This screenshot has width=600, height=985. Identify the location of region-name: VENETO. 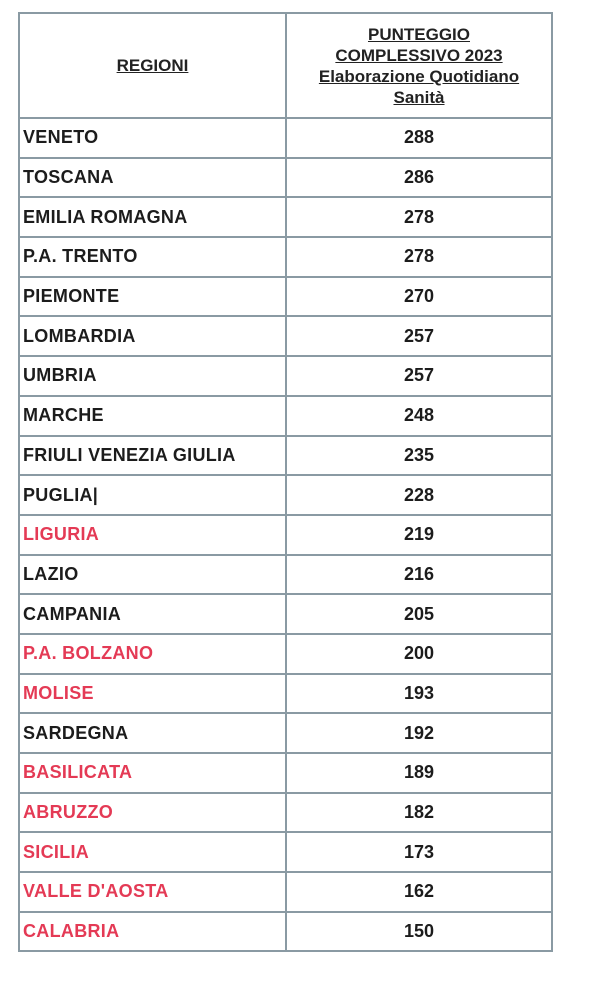
(152, 138).